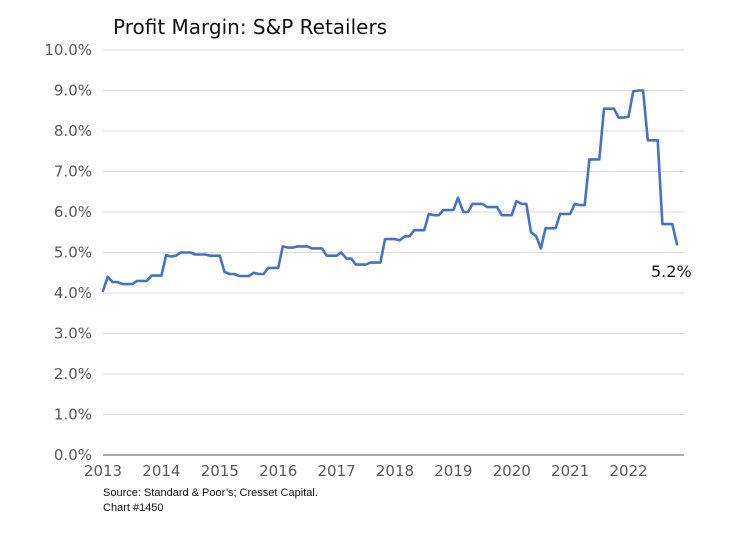 The image size is (741, 538). What do you see at coordinates (73, 455) in the screenshot?
I see `y-tick-label: 0.0%` at bounding box center [73, 455].